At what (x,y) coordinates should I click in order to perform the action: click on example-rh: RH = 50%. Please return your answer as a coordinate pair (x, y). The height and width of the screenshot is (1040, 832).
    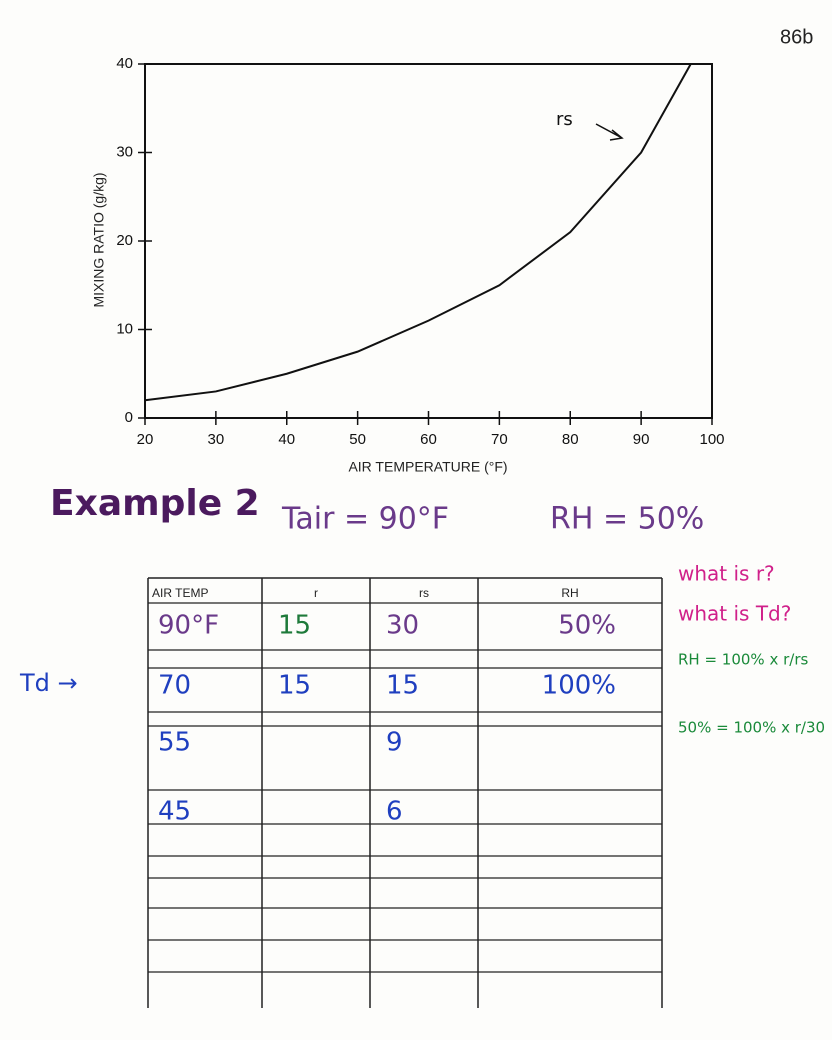
    Looking at the image, I should click on (627, 519).